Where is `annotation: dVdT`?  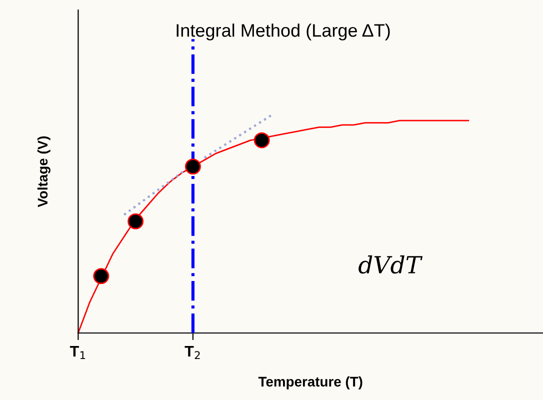 annotation: dVdT is located at coordinates (390, 264).